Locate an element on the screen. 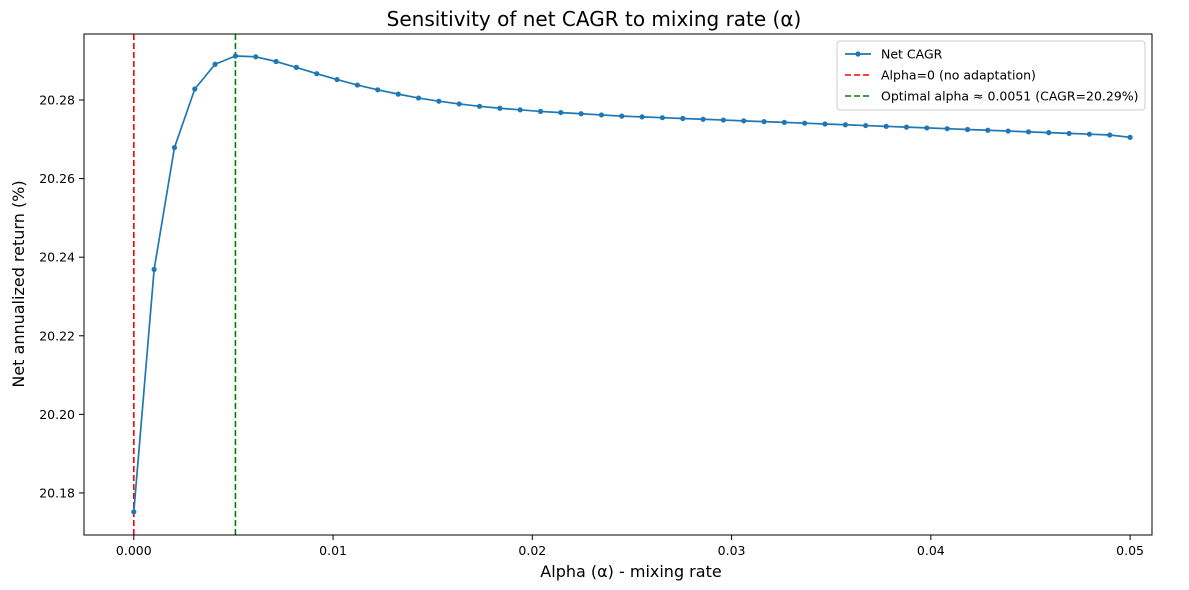  x-axis-label: Alpha (α) - mixing rate is located at coordinates (630, 571).